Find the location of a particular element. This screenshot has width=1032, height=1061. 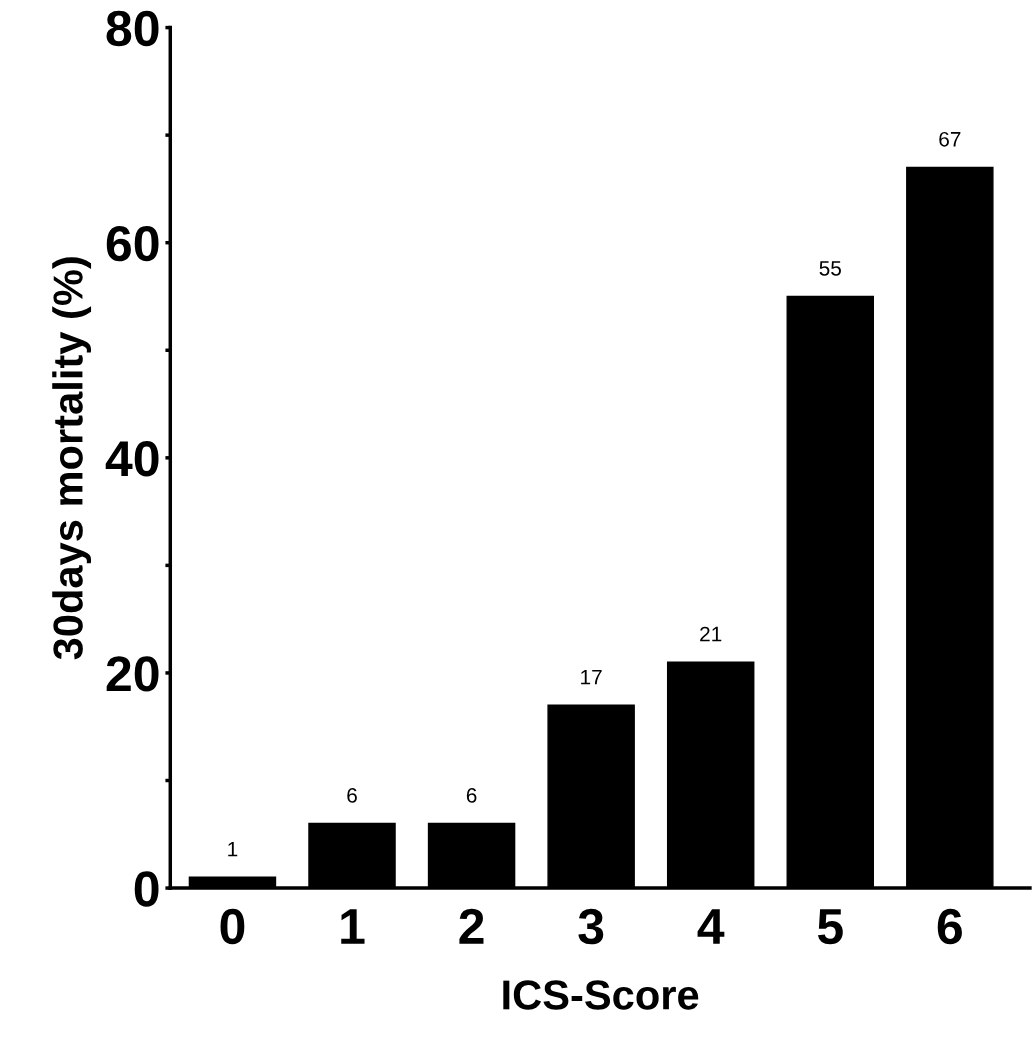

x-tick-label: 6 is located at coordinates (949, 926).